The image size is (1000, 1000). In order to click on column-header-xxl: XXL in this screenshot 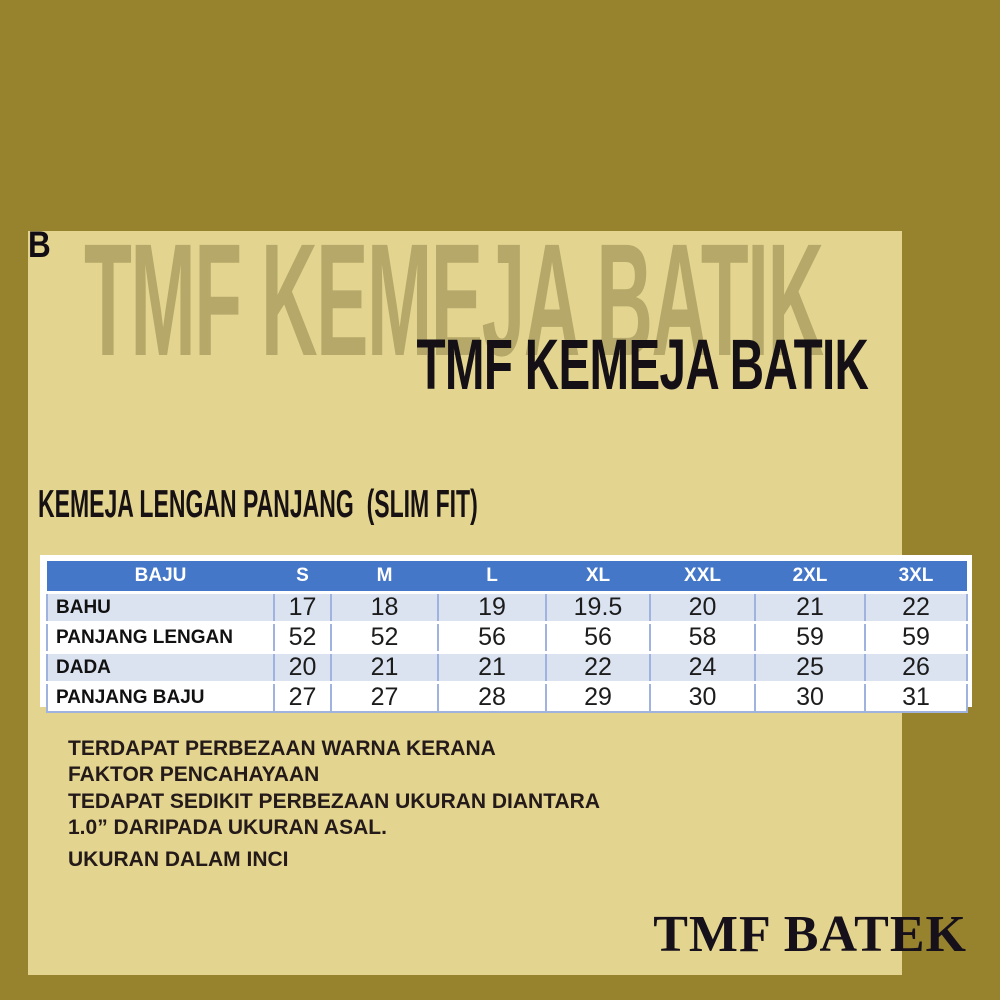, I will do `click(702, 577)`.